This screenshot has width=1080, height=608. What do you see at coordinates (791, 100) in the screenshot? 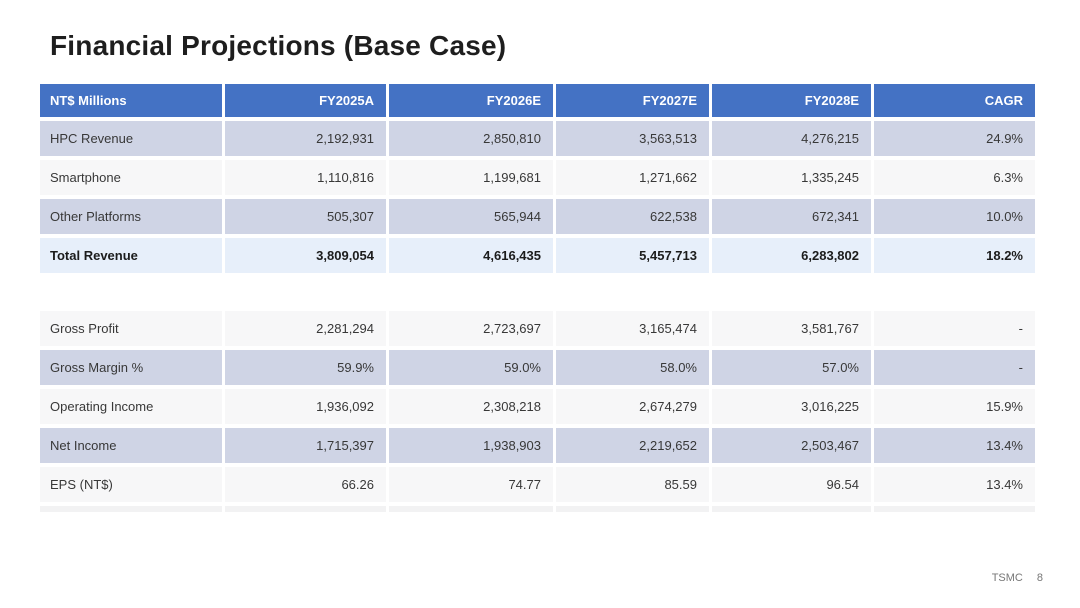
I see `header-cell: FY2028E` at bounding box center [791, 100].